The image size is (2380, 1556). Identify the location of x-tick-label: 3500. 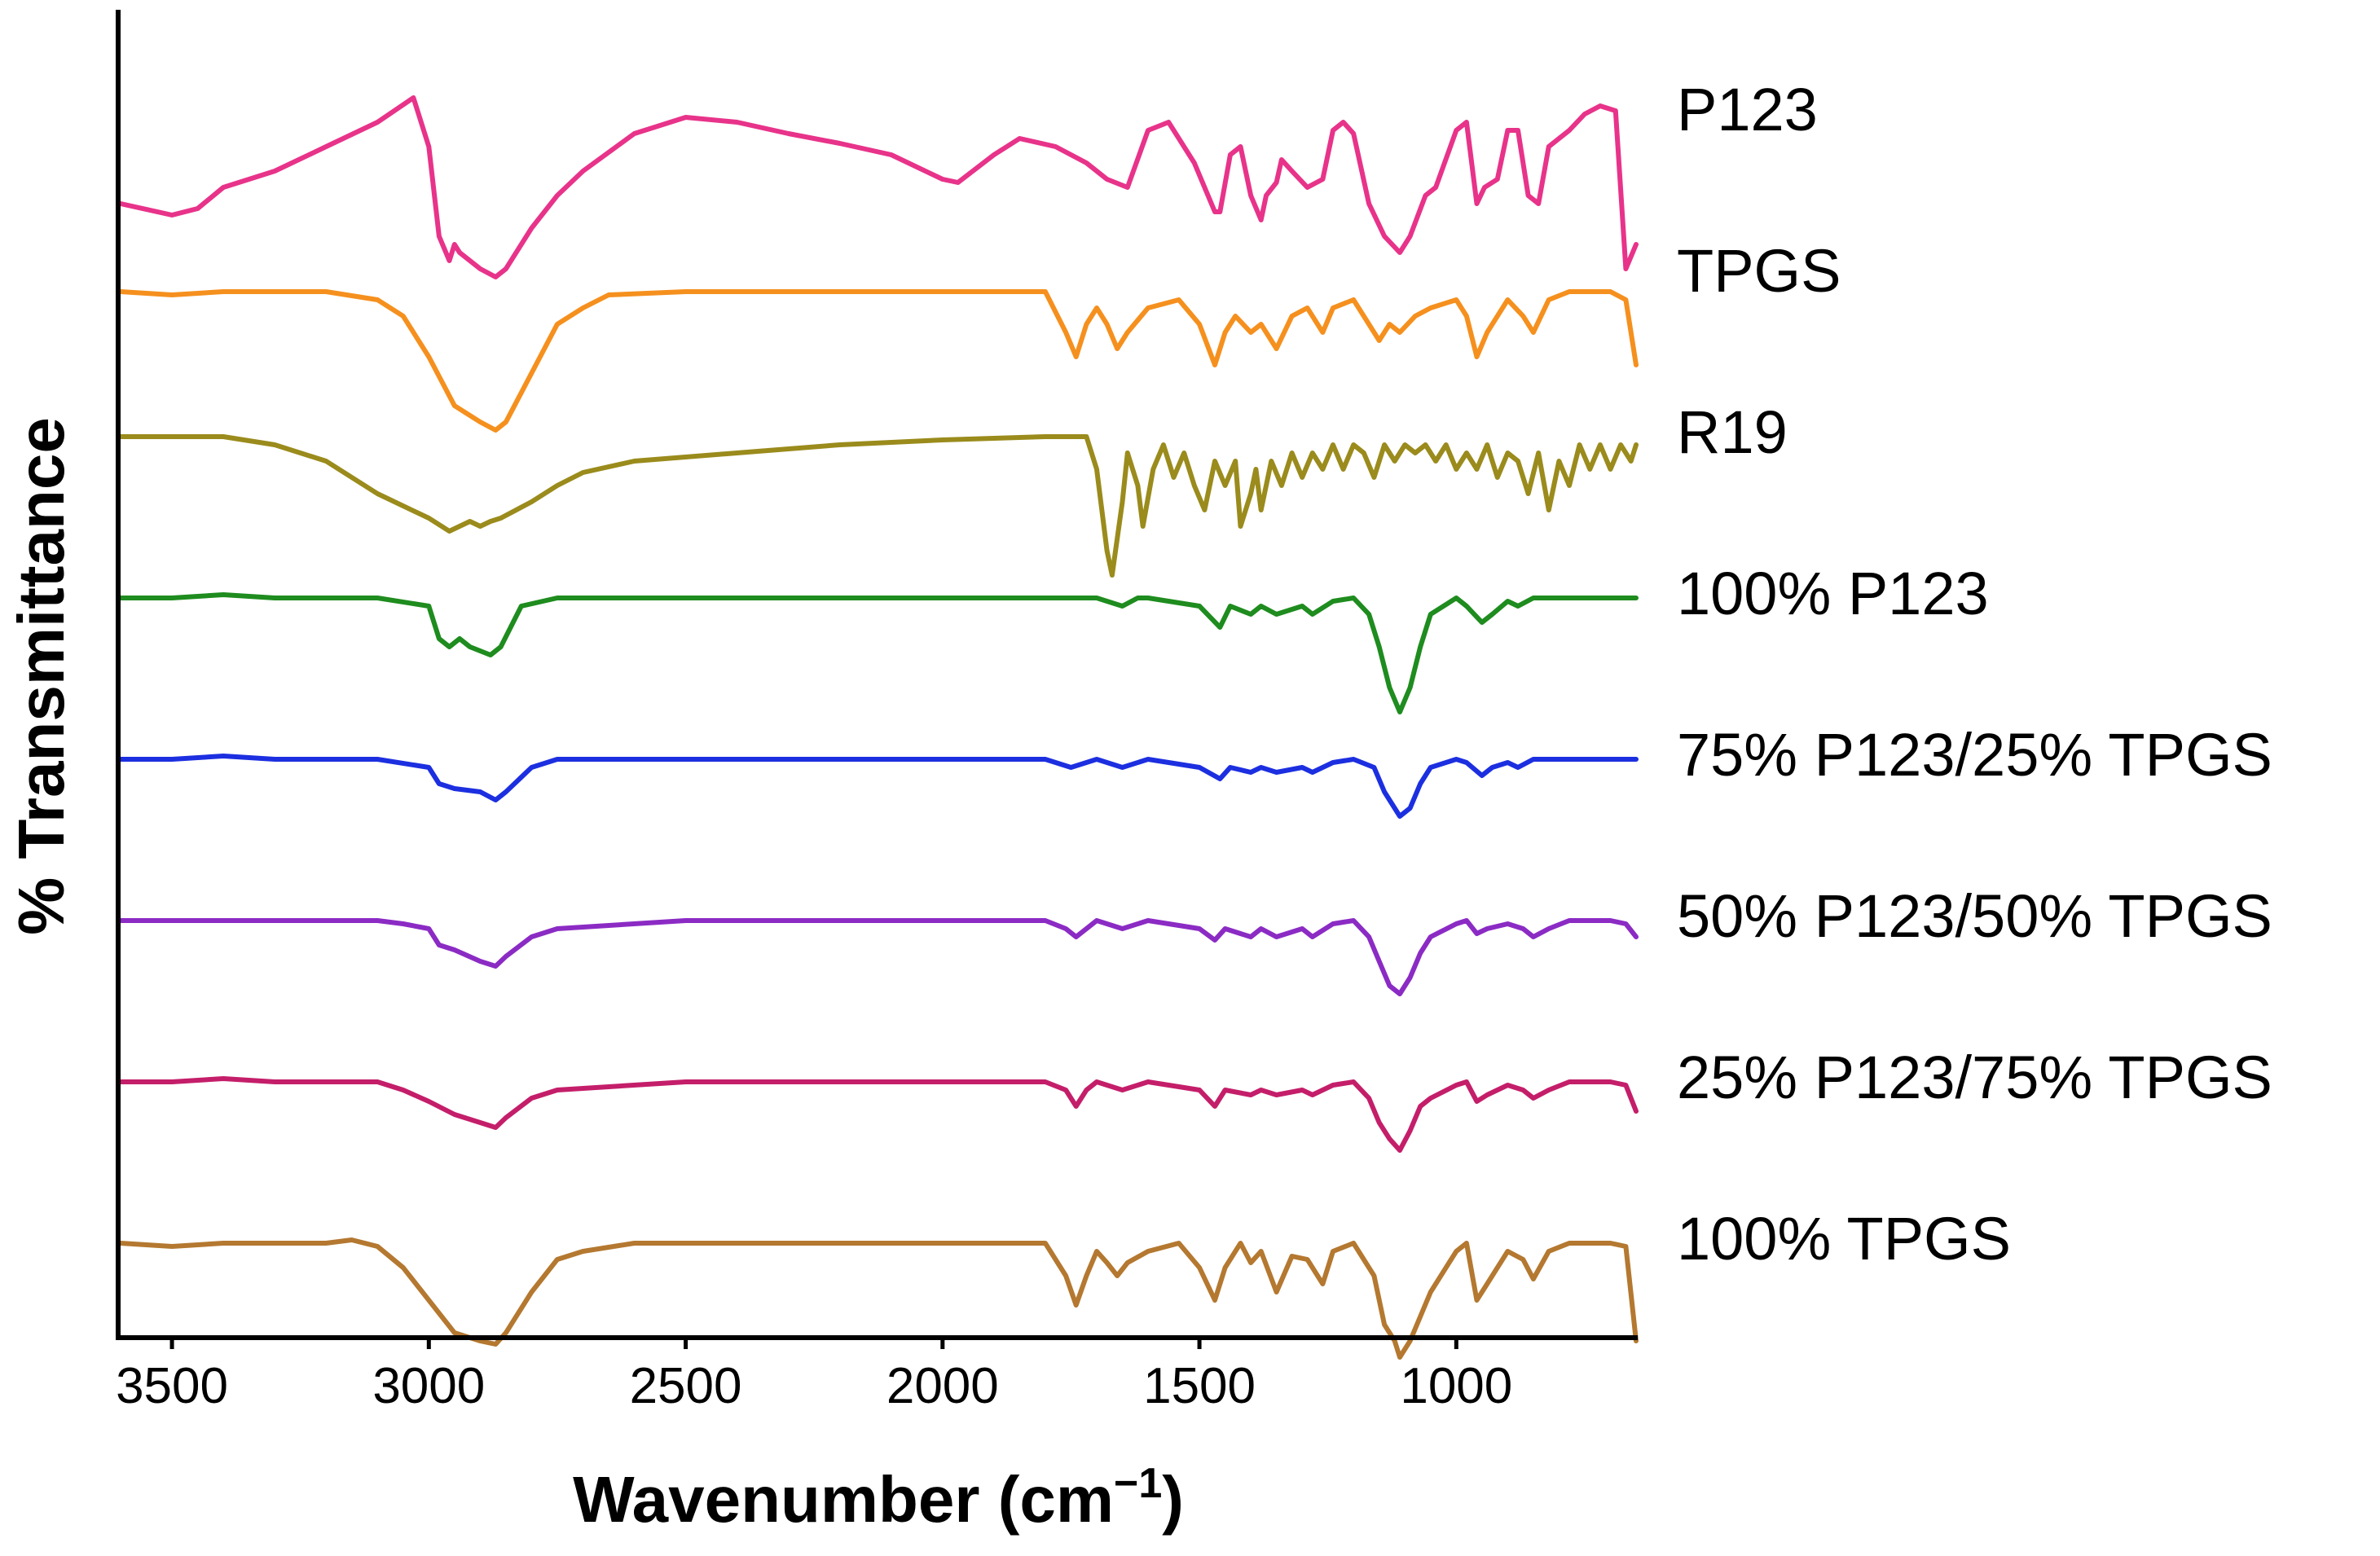
(172, 1386).